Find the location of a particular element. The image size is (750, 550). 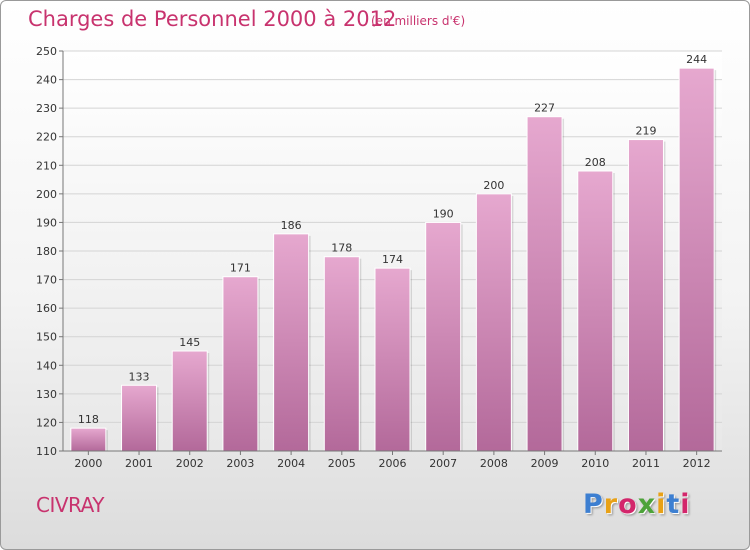

x-tick-label: 2000 is located at coordinates (88, 463).